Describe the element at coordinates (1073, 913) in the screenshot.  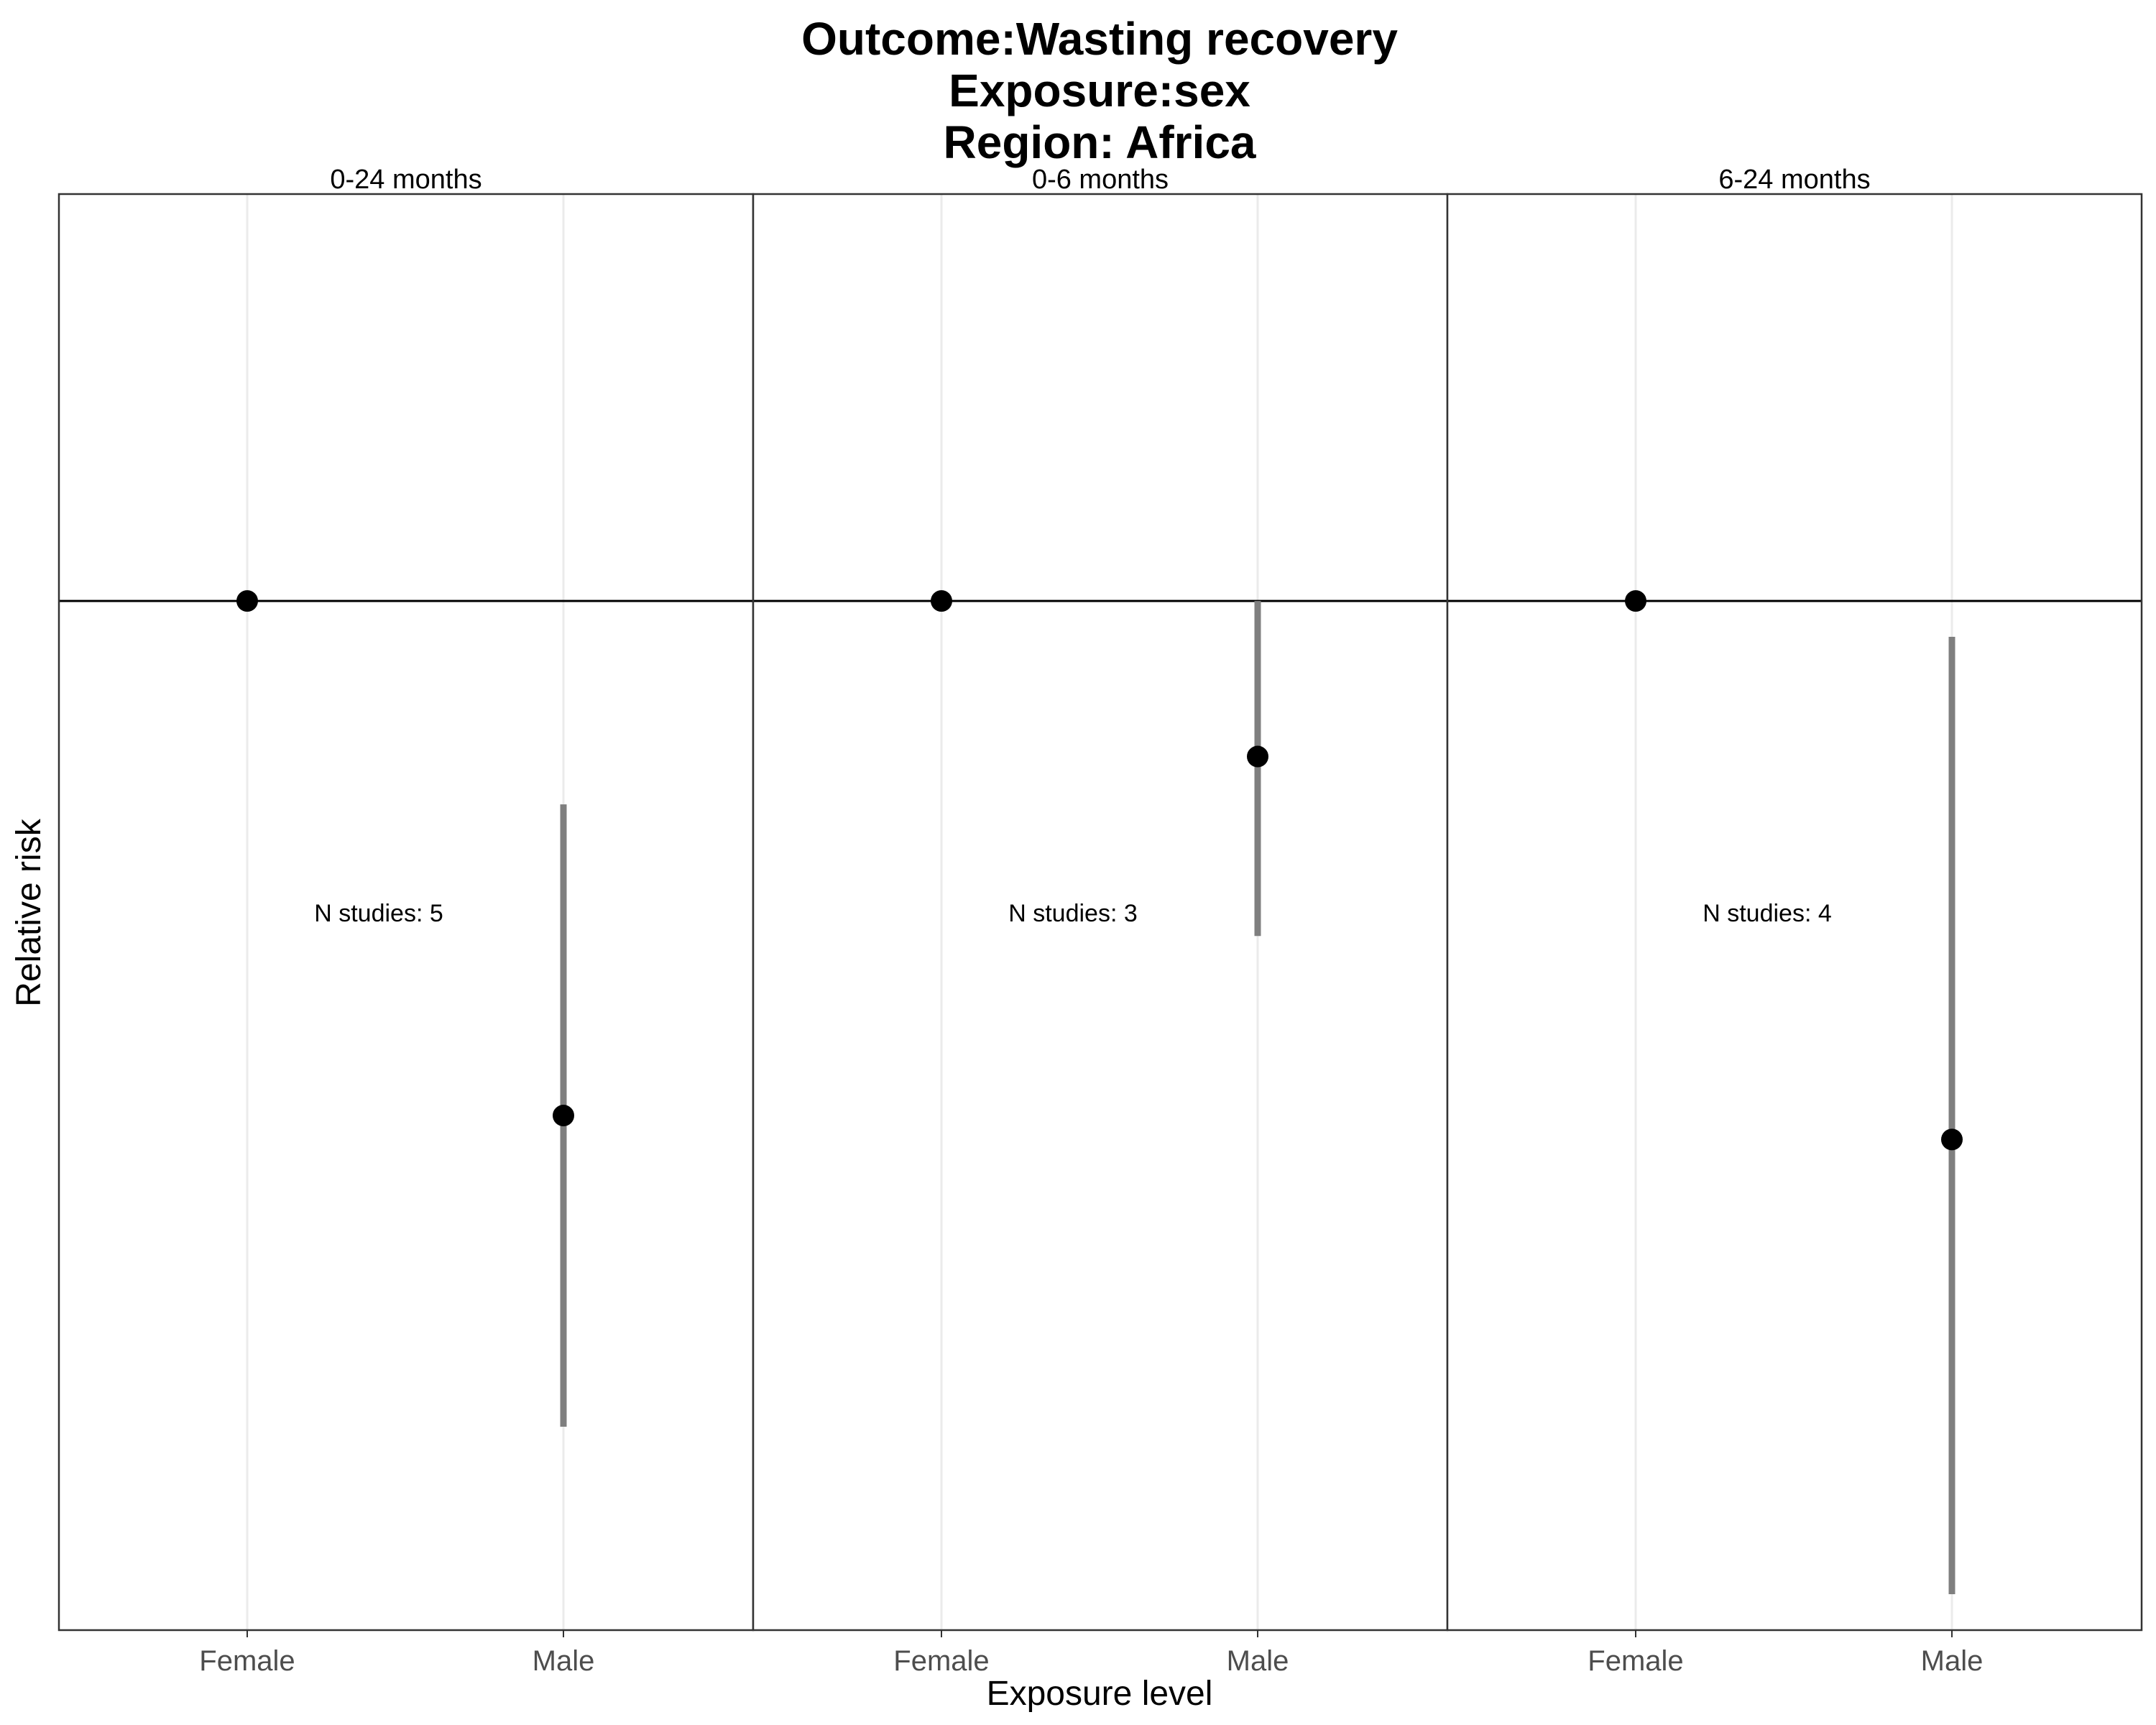
I see `n-studies-annotation: N studies: 3` at that location.